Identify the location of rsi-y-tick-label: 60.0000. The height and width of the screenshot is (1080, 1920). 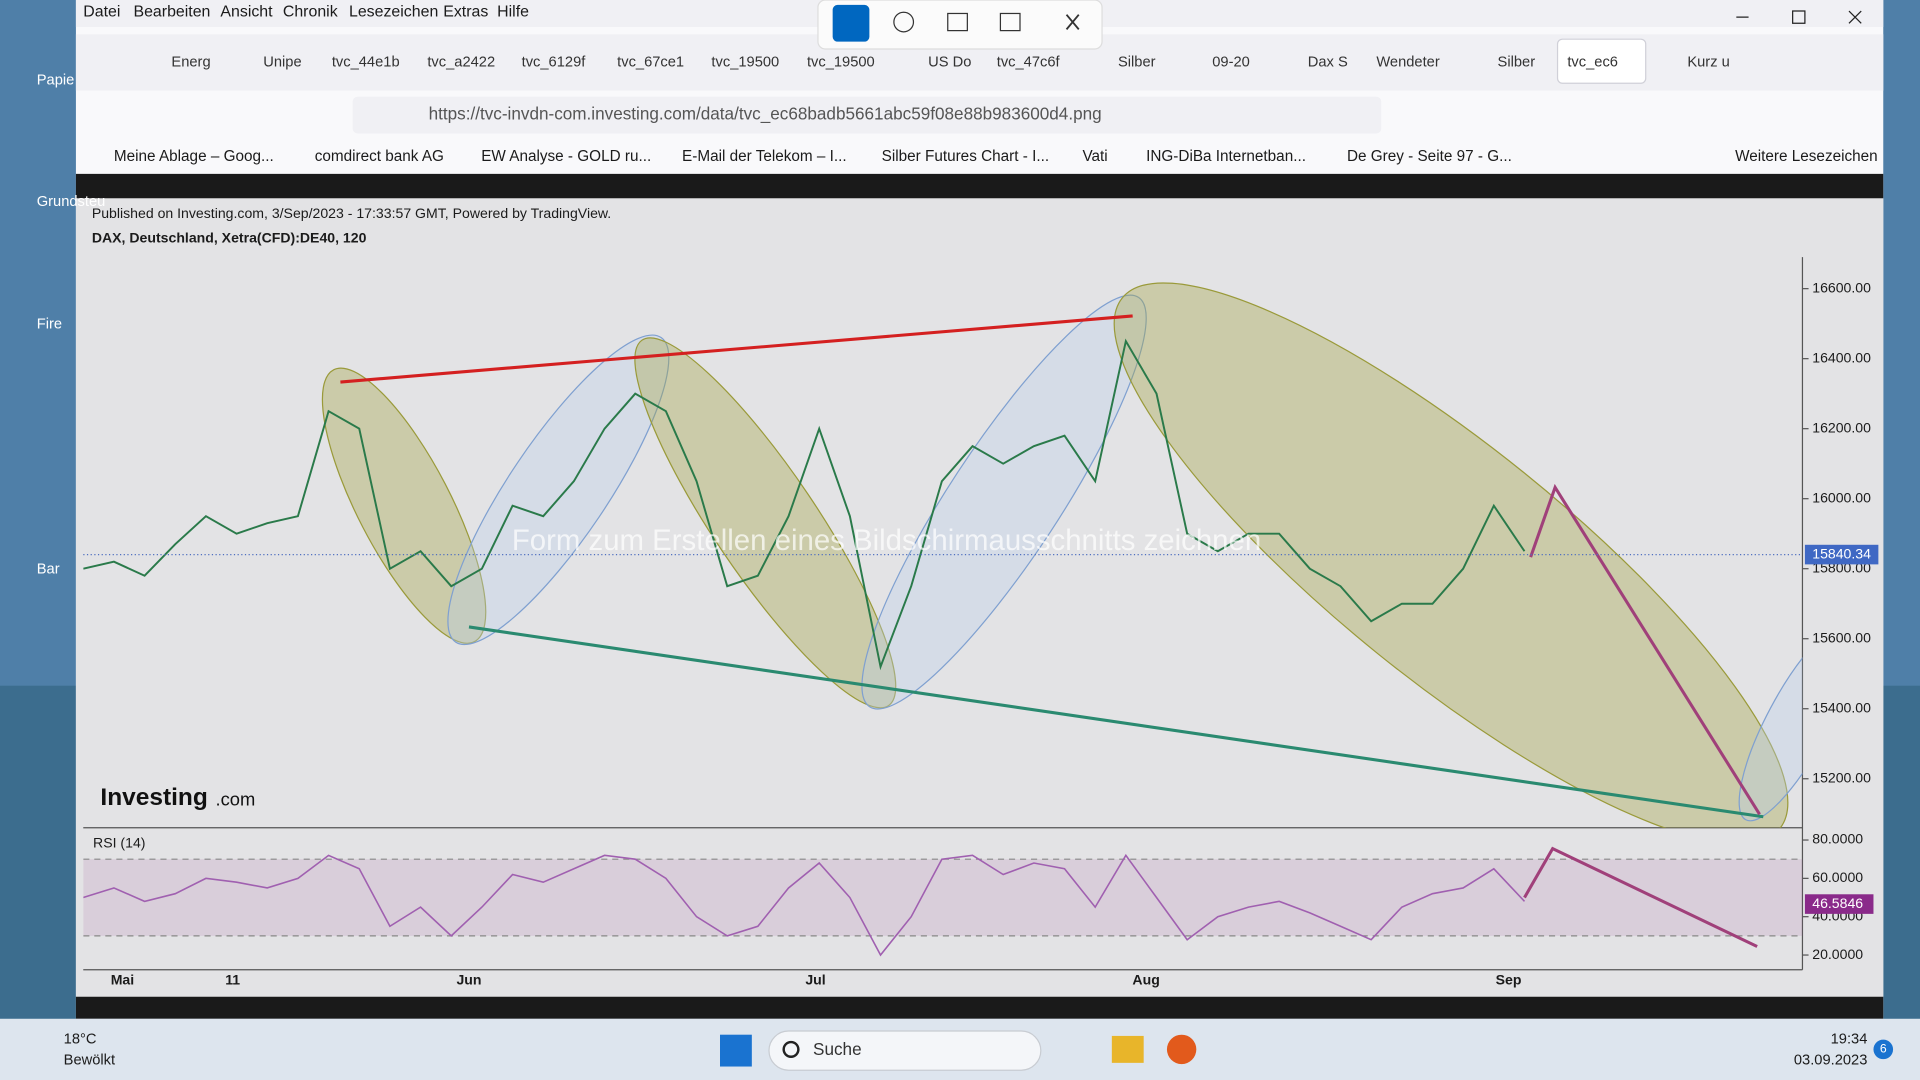
(1837, 877).